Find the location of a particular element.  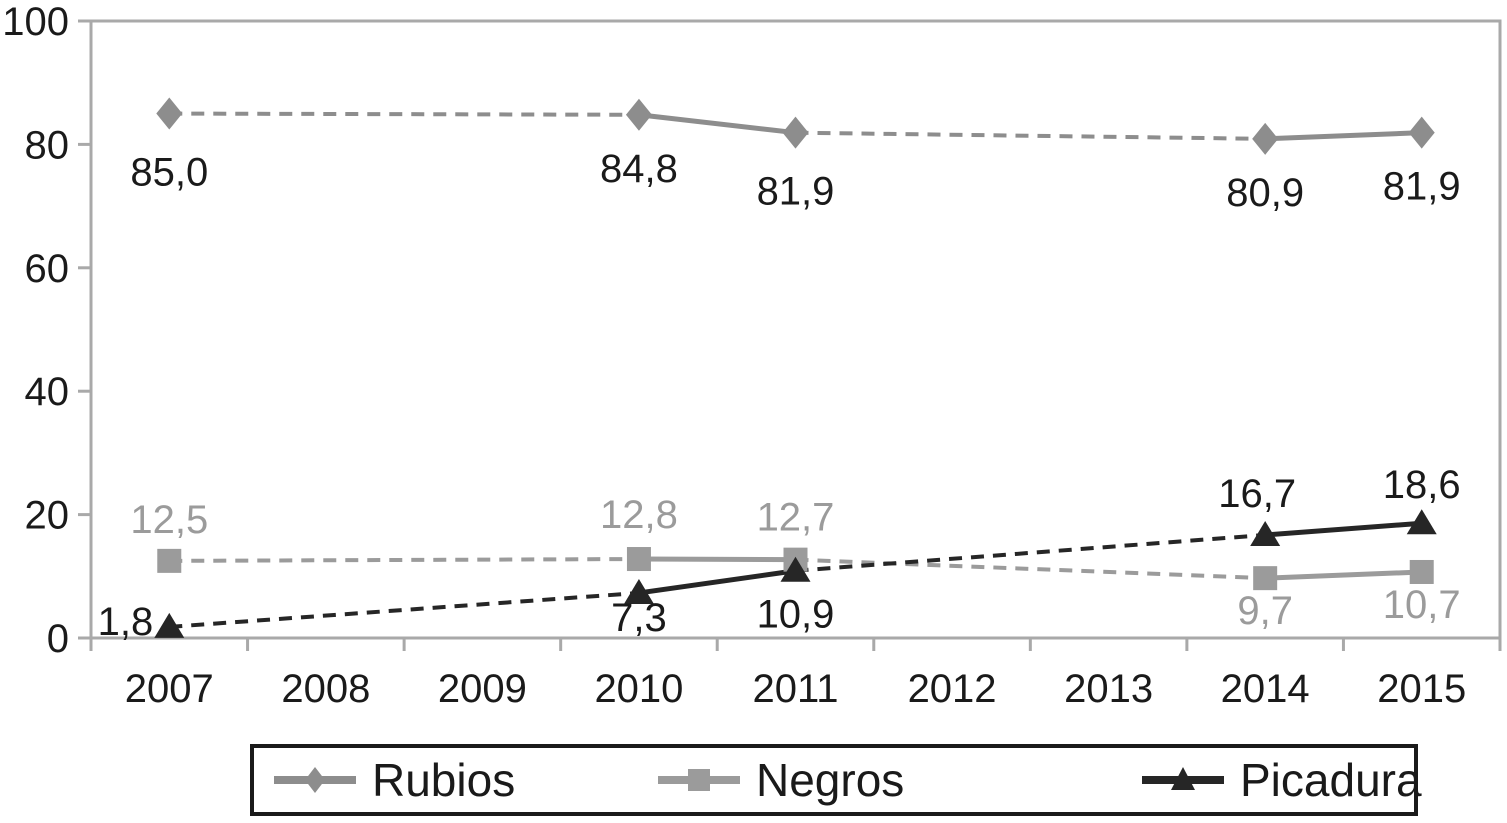

picadura-data-label-2010: 7,3 is located at coordinates (639, 618).